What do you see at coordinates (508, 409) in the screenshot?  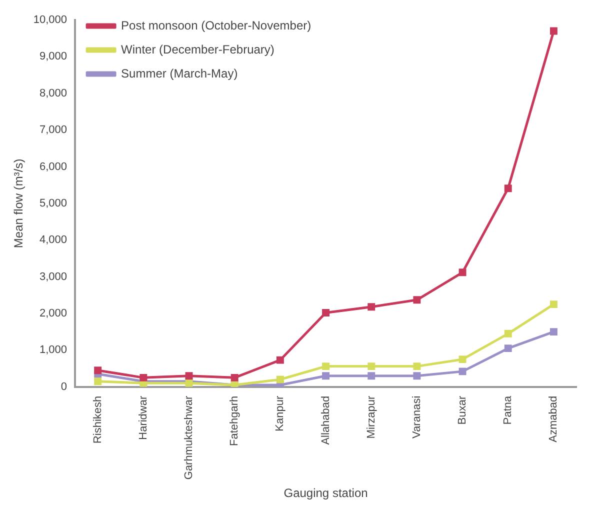 I see `x-tick-label: Patna` at bounding box center [508, 409].